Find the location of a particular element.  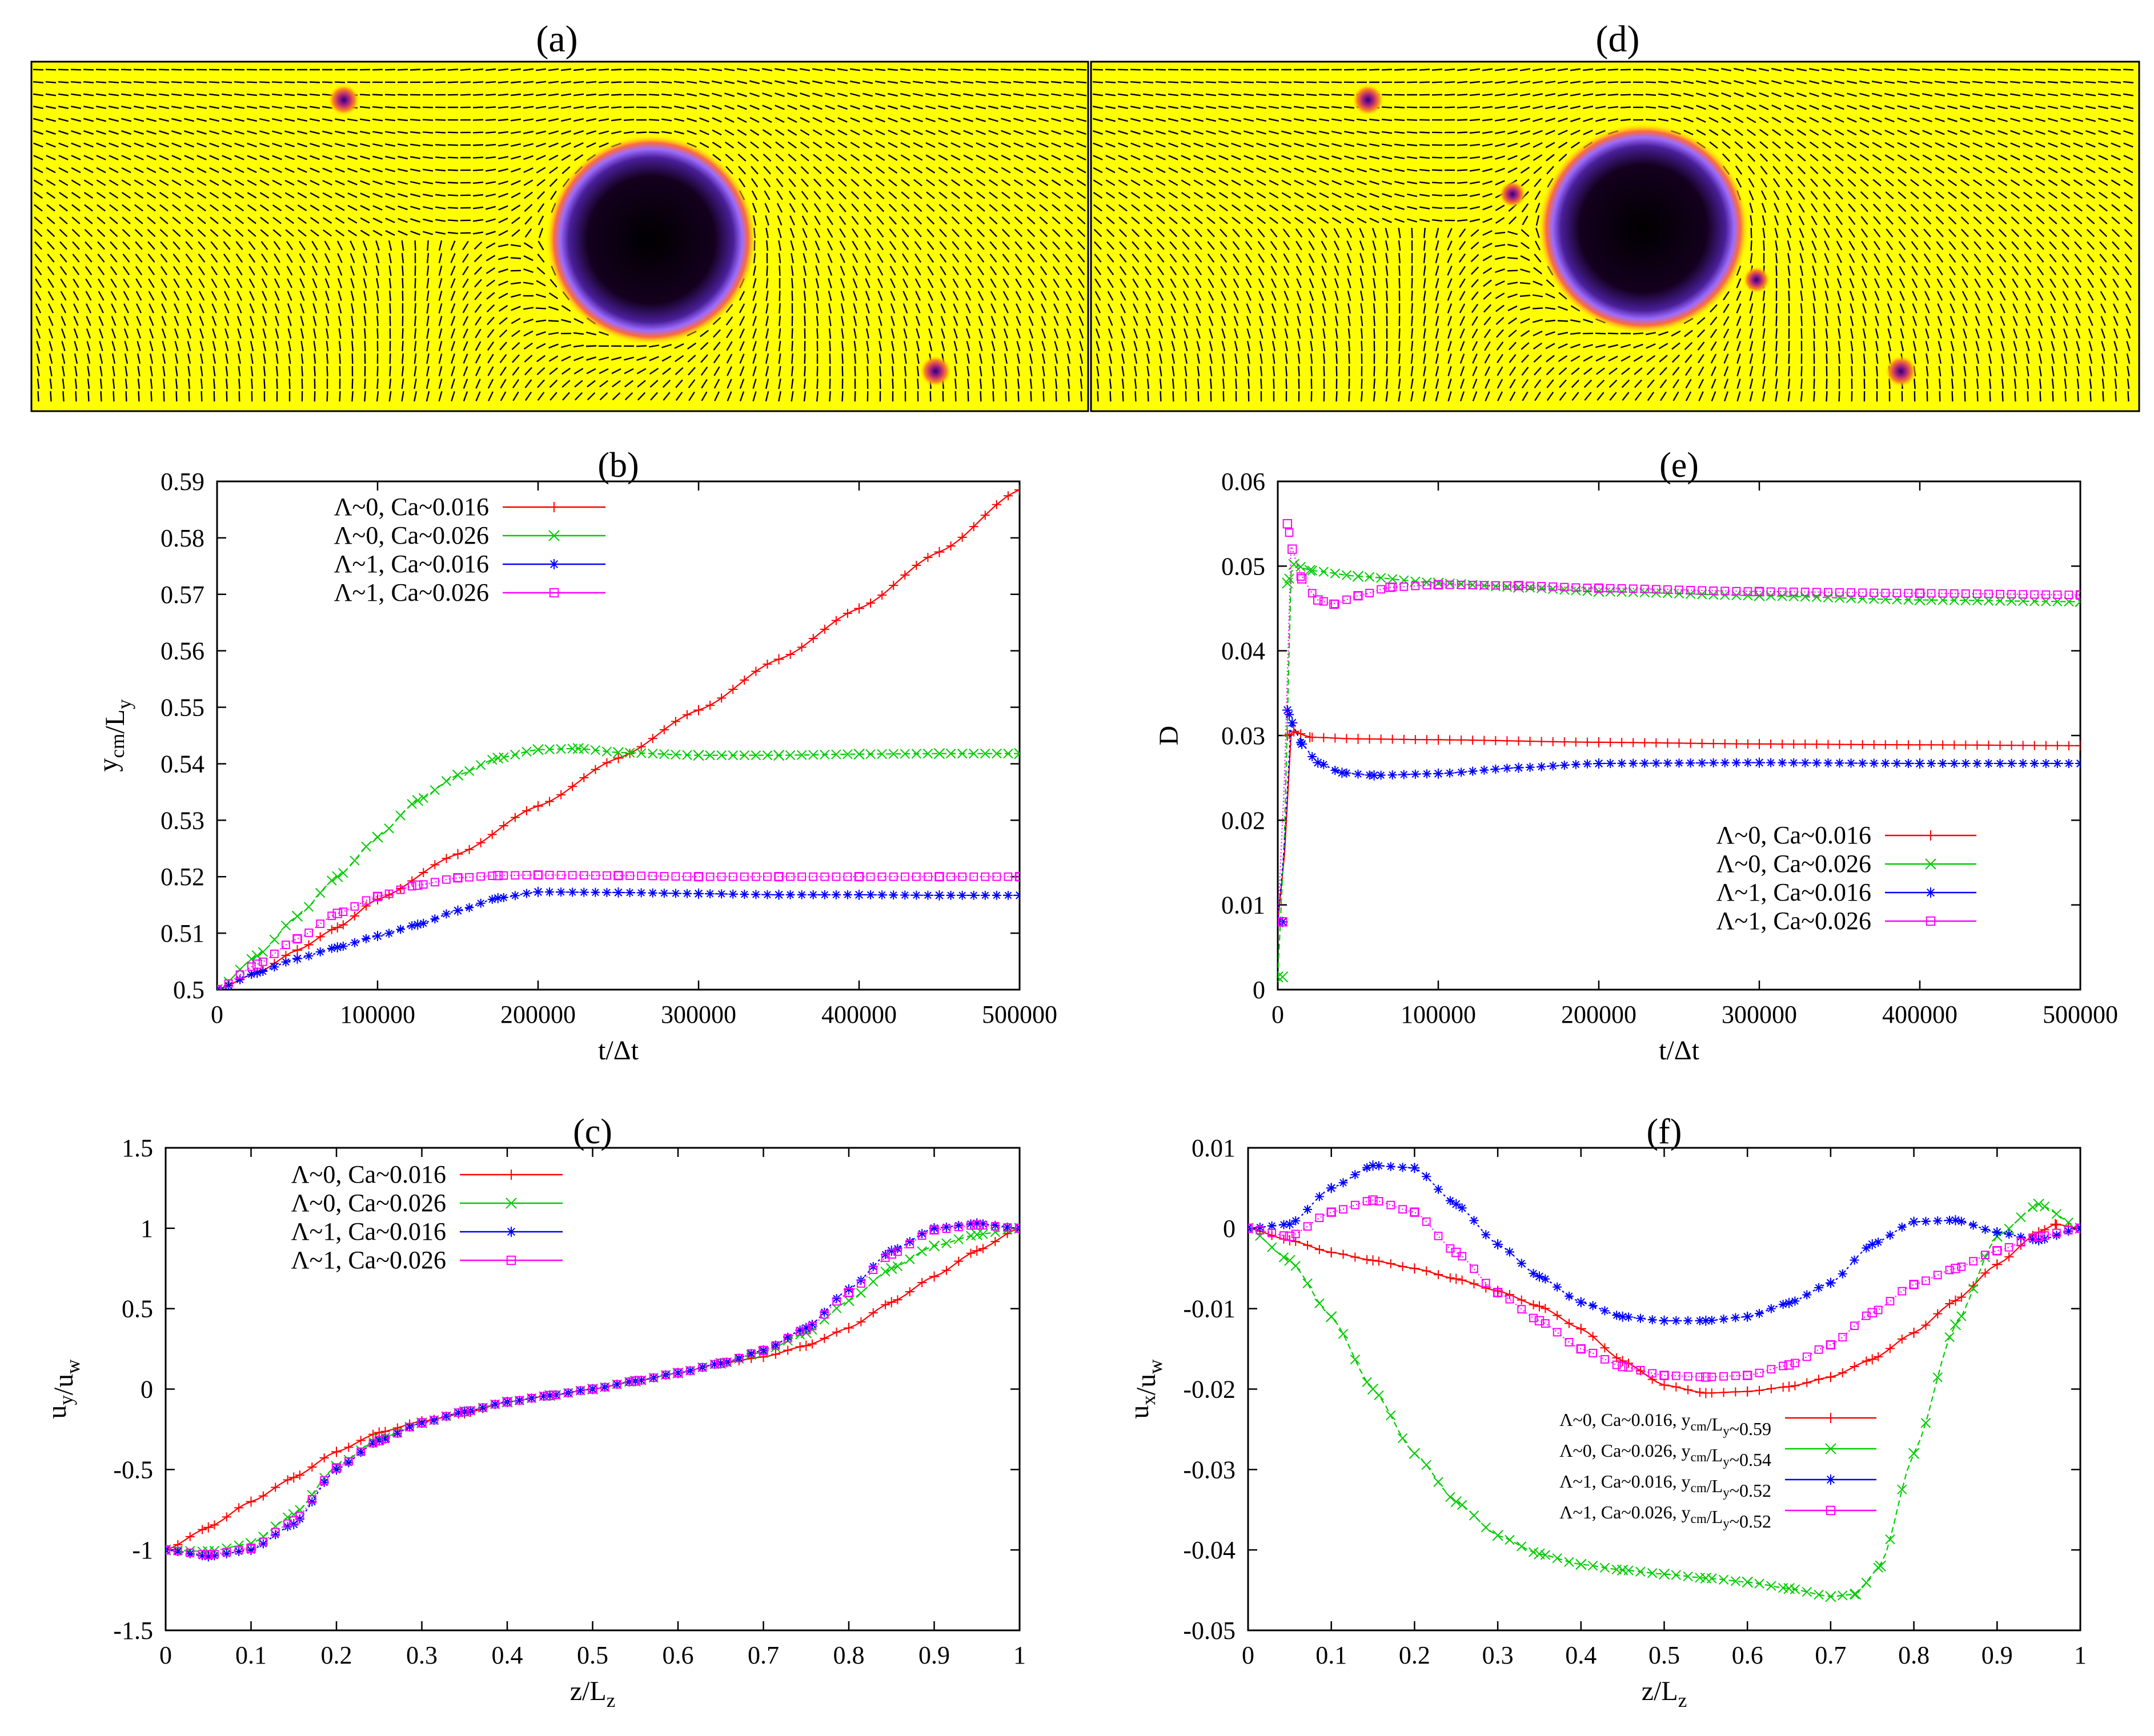

x-tick-label: 500000 is located at coordinates (1019, 1014).